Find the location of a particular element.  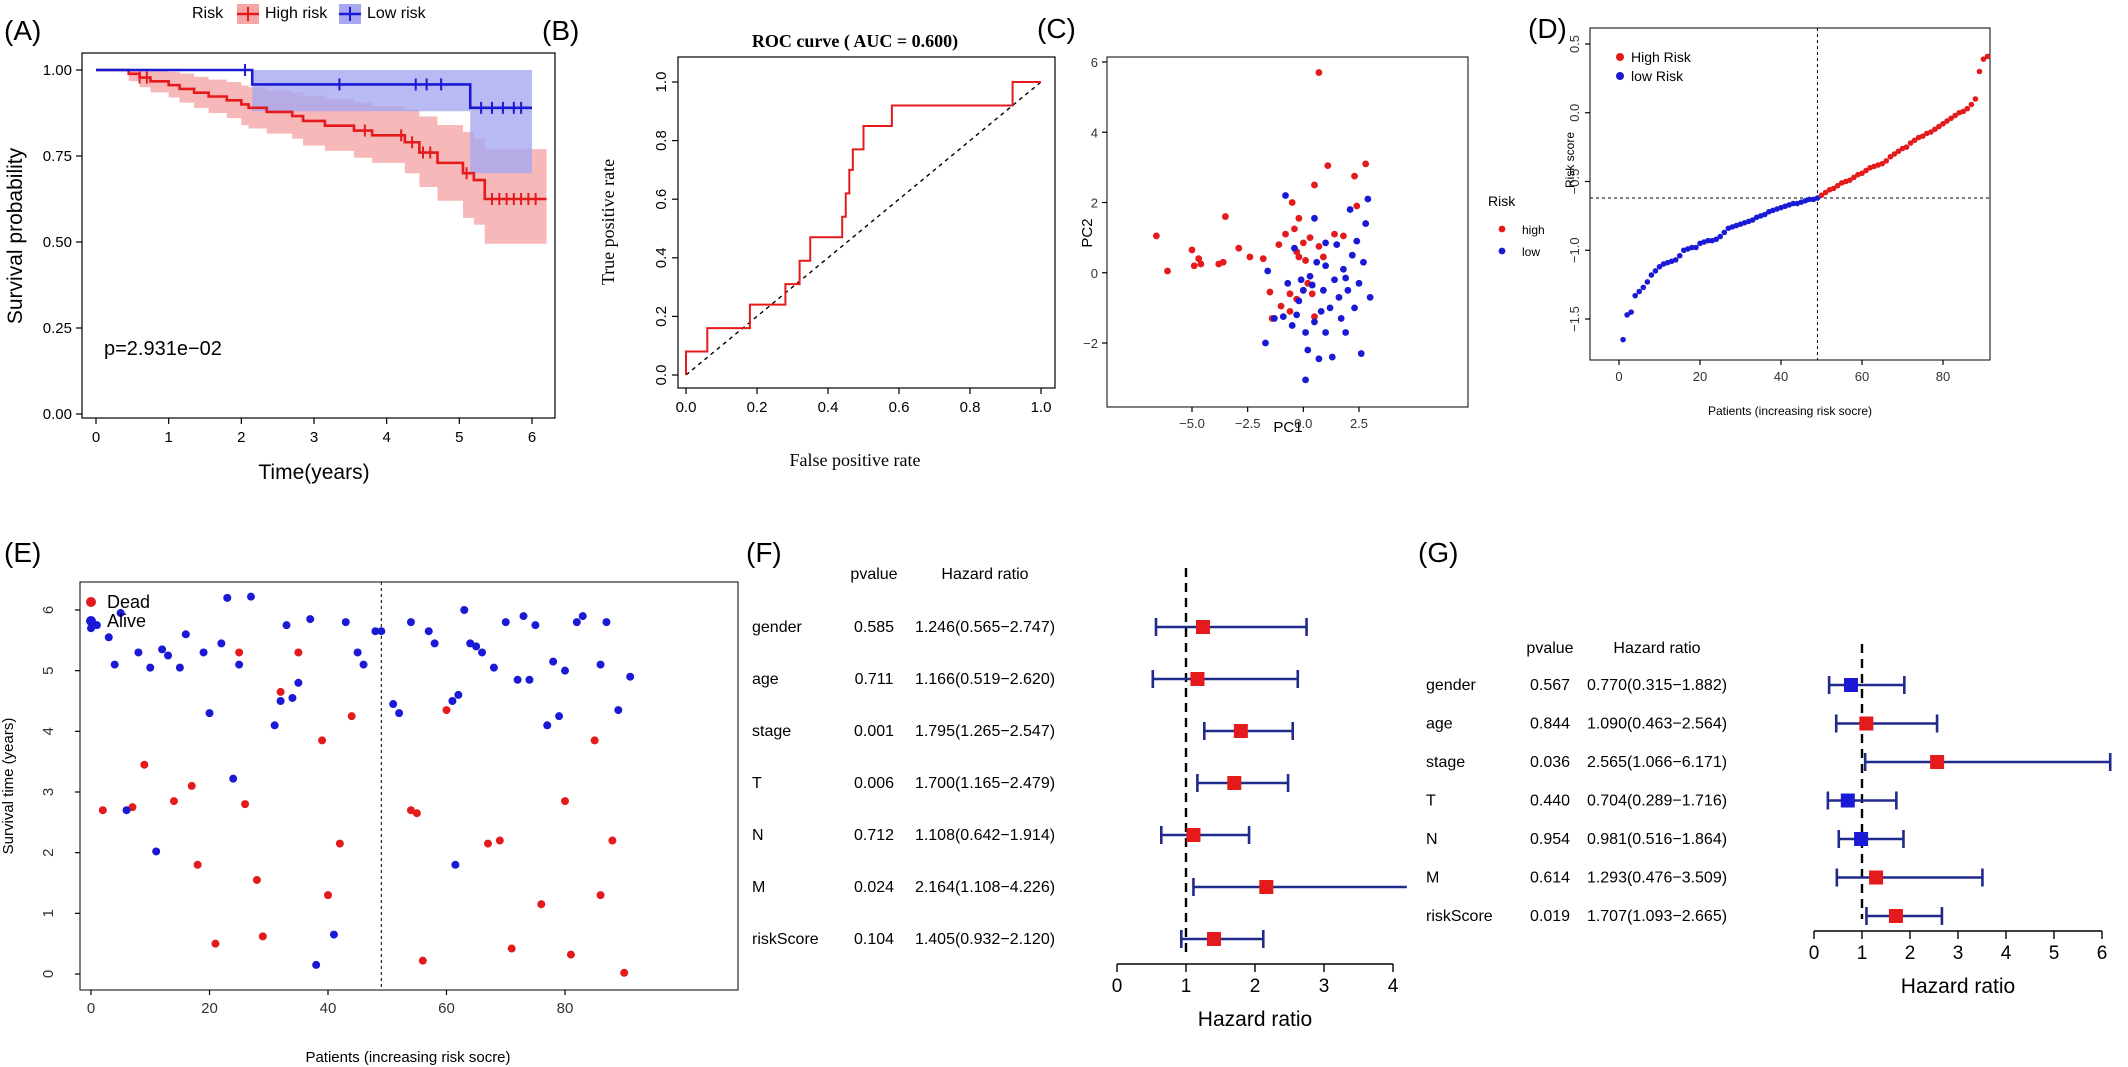

forest-f-row-label: riskScore is located at coordinates (785, 939).